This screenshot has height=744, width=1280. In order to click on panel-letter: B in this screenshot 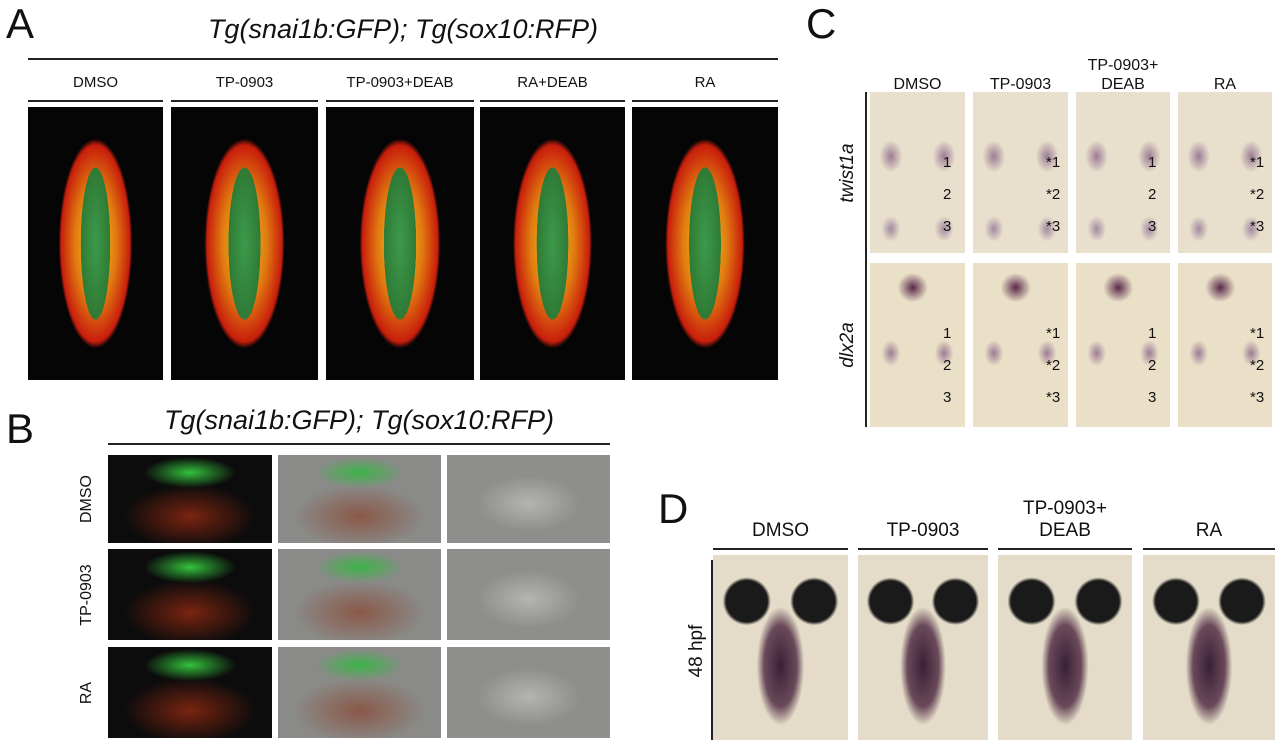, I will do `click(20, 428)`.